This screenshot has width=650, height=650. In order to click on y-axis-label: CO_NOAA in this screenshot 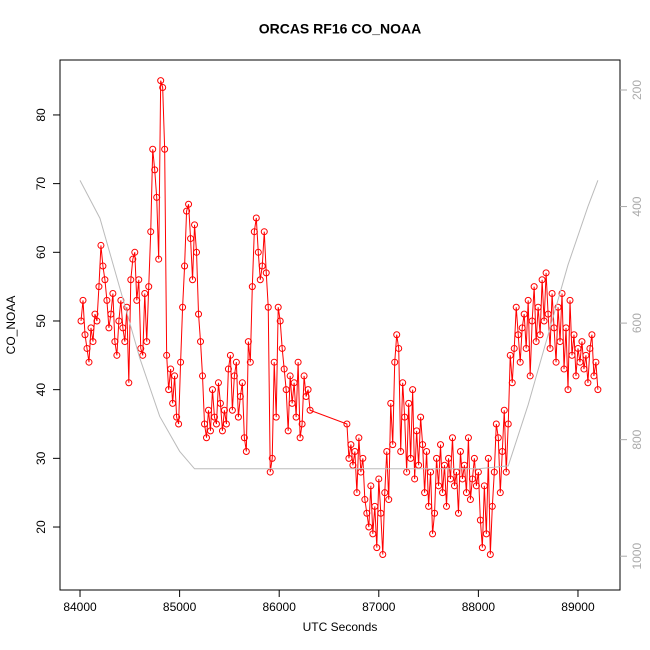, I will do `click(11, 325)`.